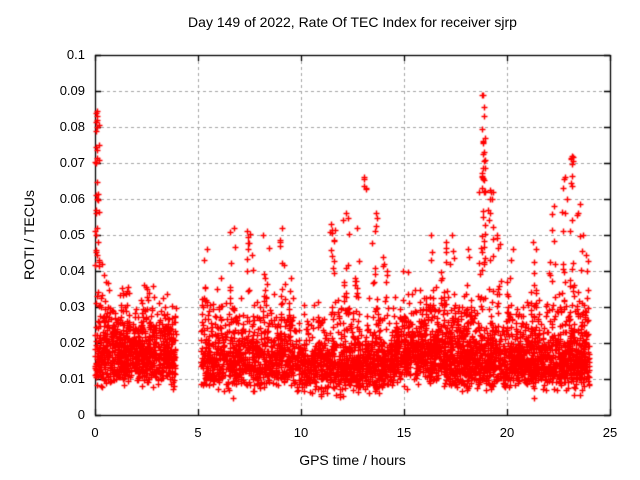 The image size is (640, 480). I want to click on y-tick-label: 0.03, so click(72, 306).